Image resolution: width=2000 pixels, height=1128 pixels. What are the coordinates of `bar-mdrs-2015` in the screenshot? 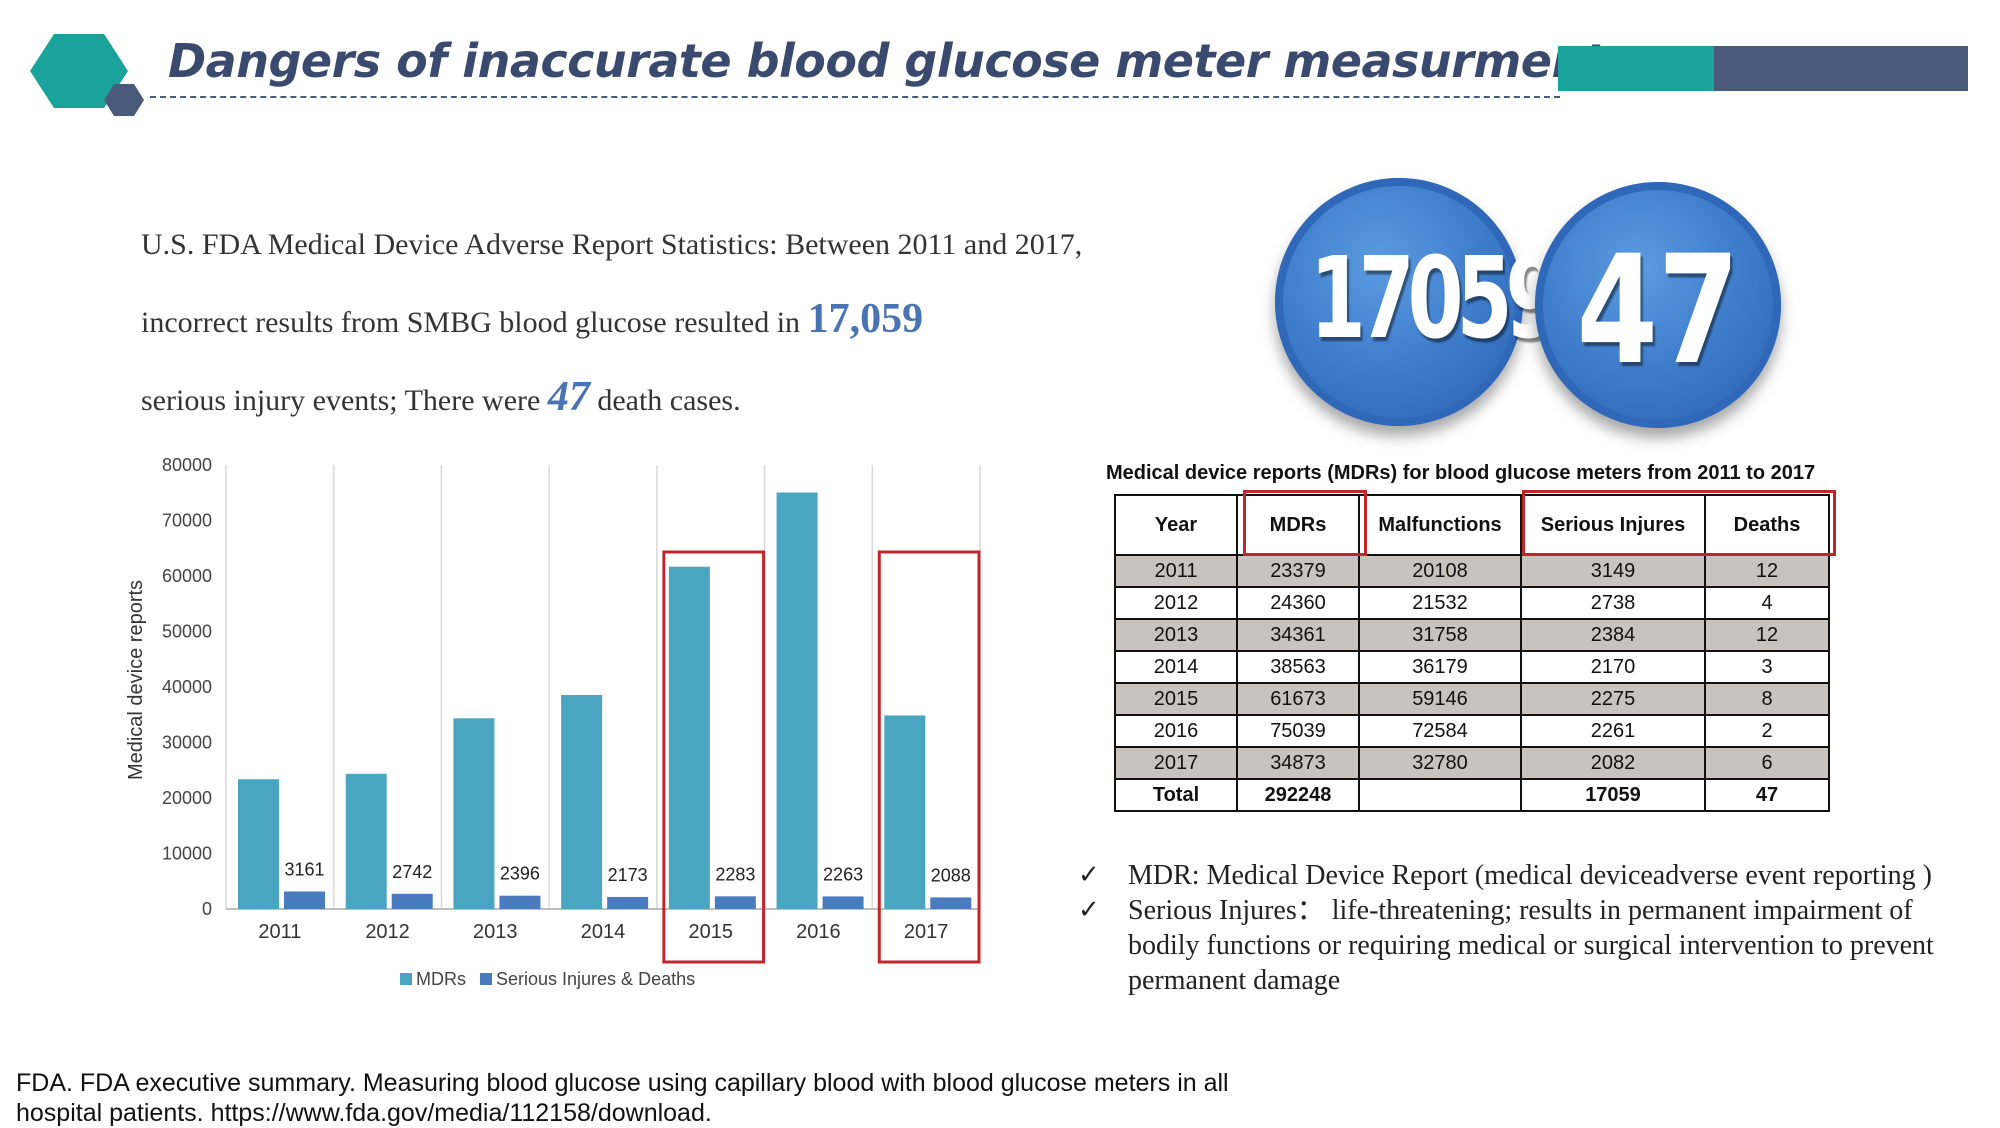 It's located at (689, 737).